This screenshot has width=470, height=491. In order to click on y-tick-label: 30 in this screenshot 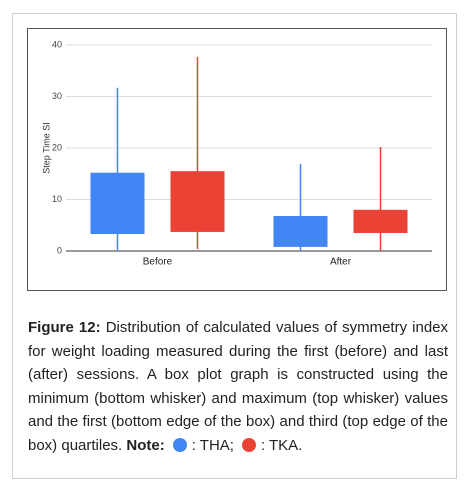, I will do `click(57, 96)`.